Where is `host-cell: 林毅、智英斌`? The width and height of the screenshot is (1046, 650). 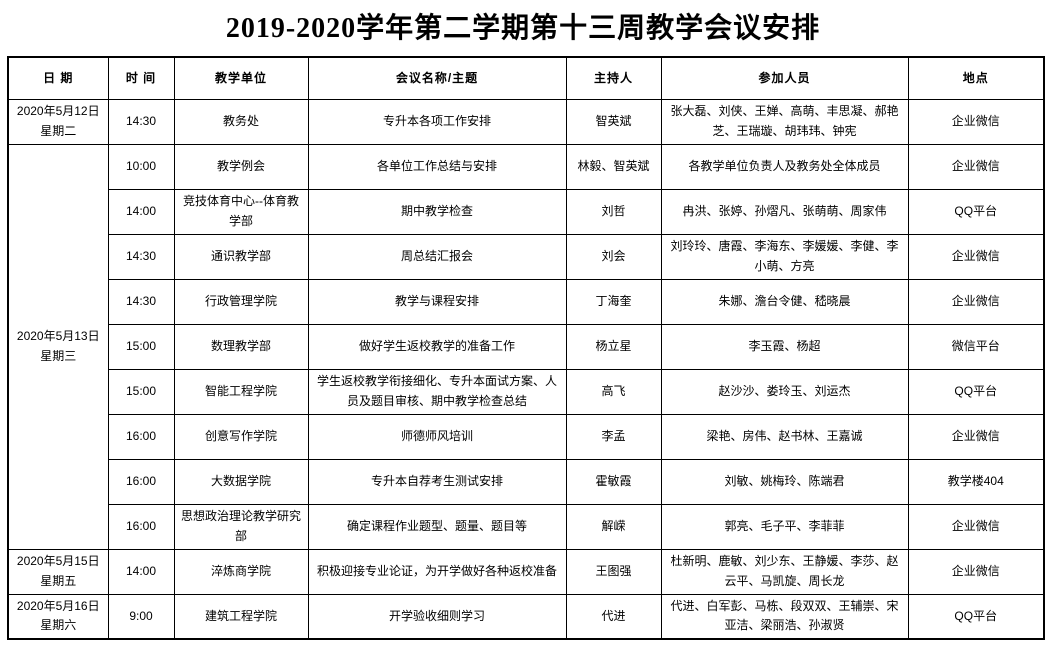 host-cell: 林毅、智英斌 is located at coordinates (613, 166).